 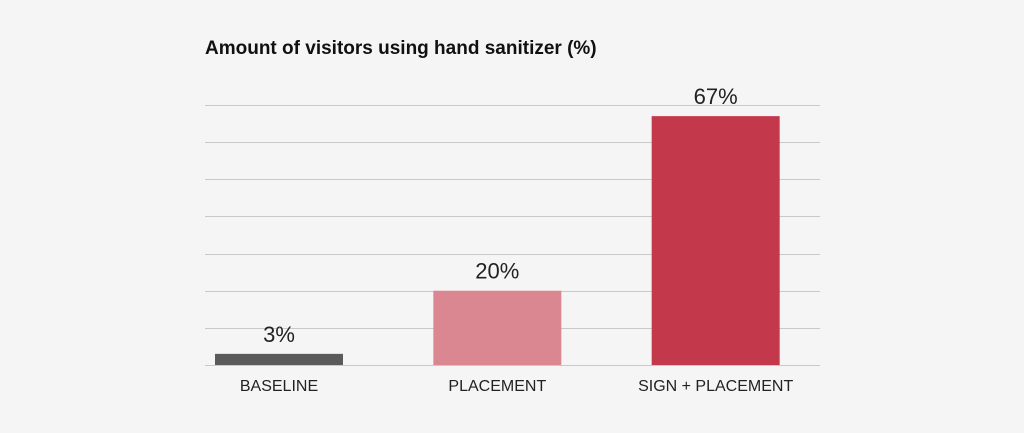 I want to click on data-label-0: 3%, so click(x=279, y=334).